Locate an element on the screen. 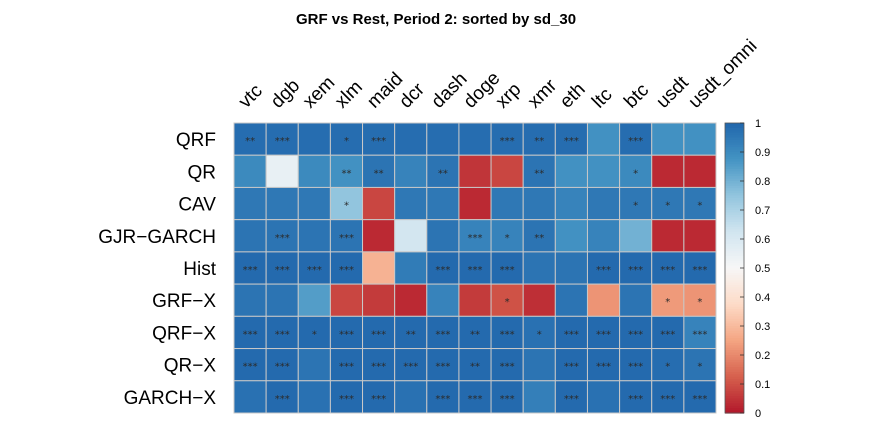 This screenshot has width=872, height=436. row-label: QR is located at coordinates (202, 172).